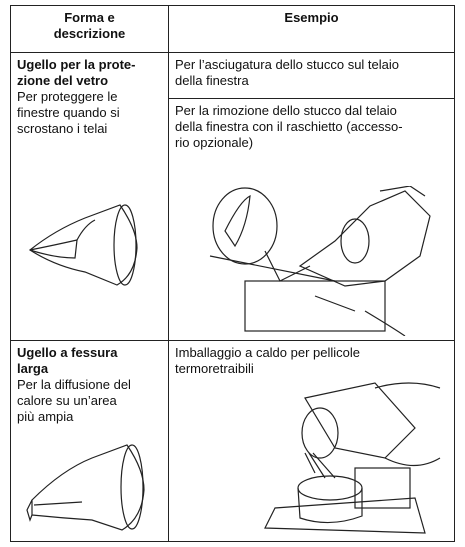 Image resolution: width=465 pixels, height=547 pixels. Describe the element at coordinates (352, 458) in the screenshot. I see `shrink-wrap-illustration` at that location.